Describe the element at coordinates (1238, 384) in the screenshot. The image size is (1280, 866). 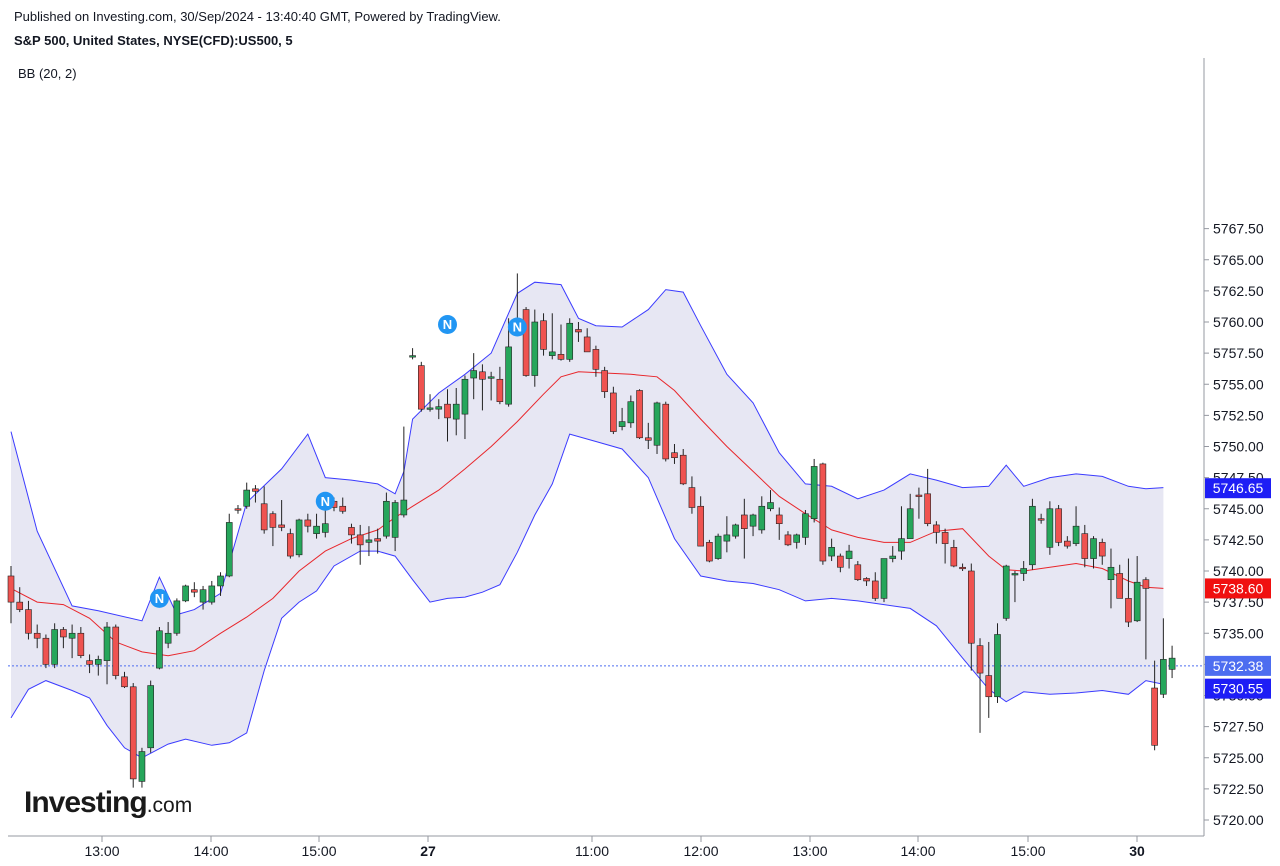
I see `price-tick-label: 5755.00` at that location.